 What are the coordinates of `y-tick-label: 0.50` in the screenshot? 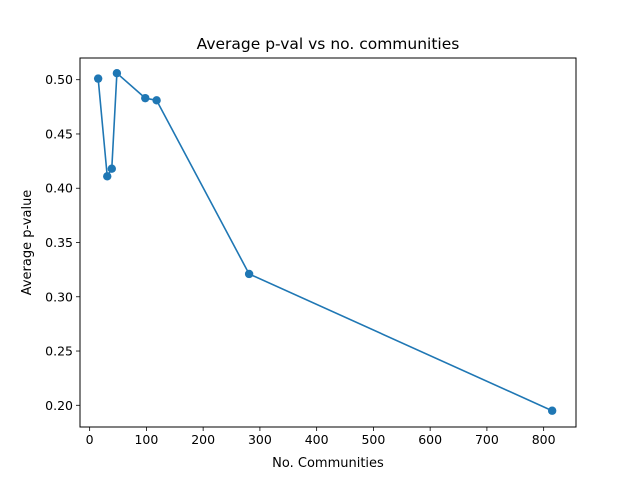 It's located at (59, 79).